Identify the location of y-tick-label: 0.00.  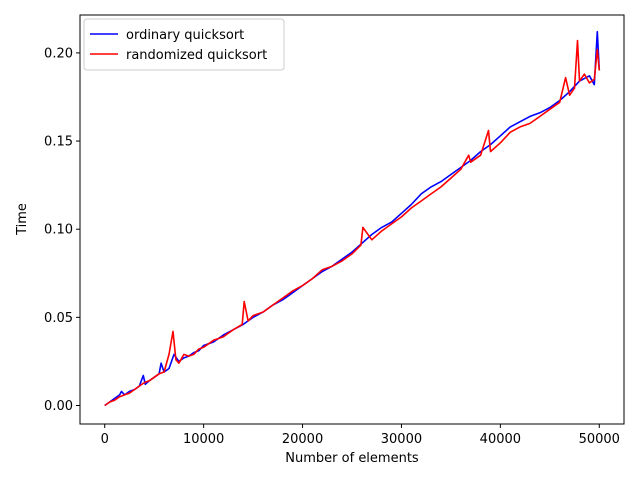
(58, 406).